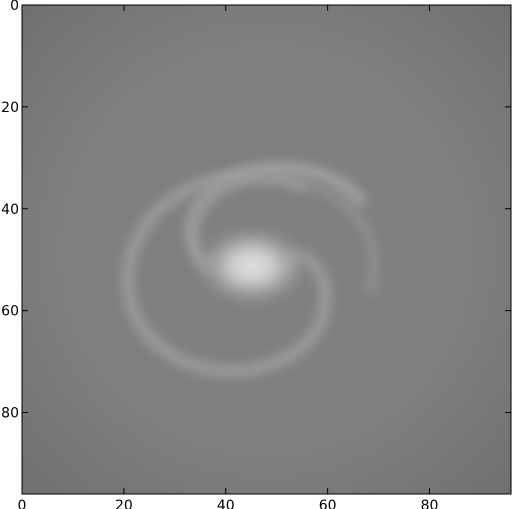 This screenshot has height=509, width=513. I want to click on y-tick-label: 20, so click(10, 108).